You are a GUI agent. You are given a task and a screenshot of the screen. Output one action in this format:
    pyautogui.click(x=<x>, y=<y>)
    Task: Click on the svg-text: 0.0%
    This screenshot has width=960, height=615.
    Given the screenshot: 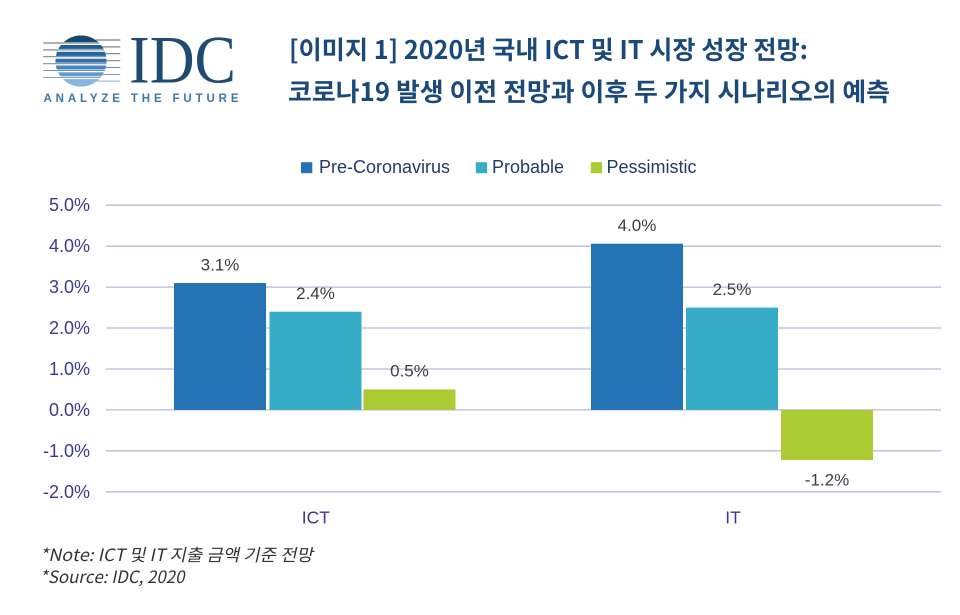 What is the action you would take?
    pyautogui.click(x=69, y=410)
    